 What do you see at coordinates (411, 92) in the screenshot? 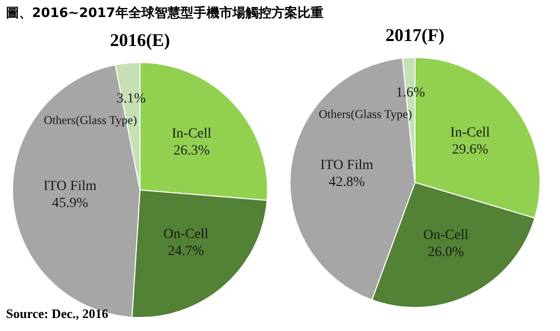
I see `data-label: 1.6%` at bounding box center [411, 92].